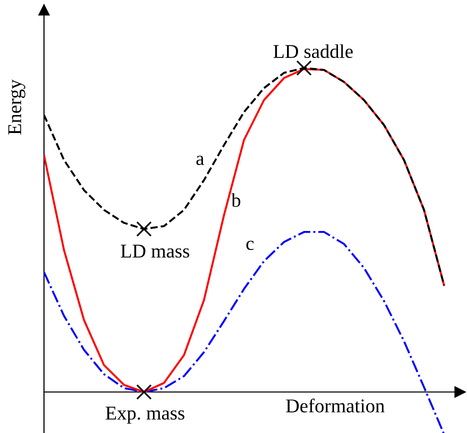 The height and width of the screenshot is (433, 467). What do you see at coordinates (235, 200) in the screenshot?
I see `annotation: b` at bounding box center [235, 200].